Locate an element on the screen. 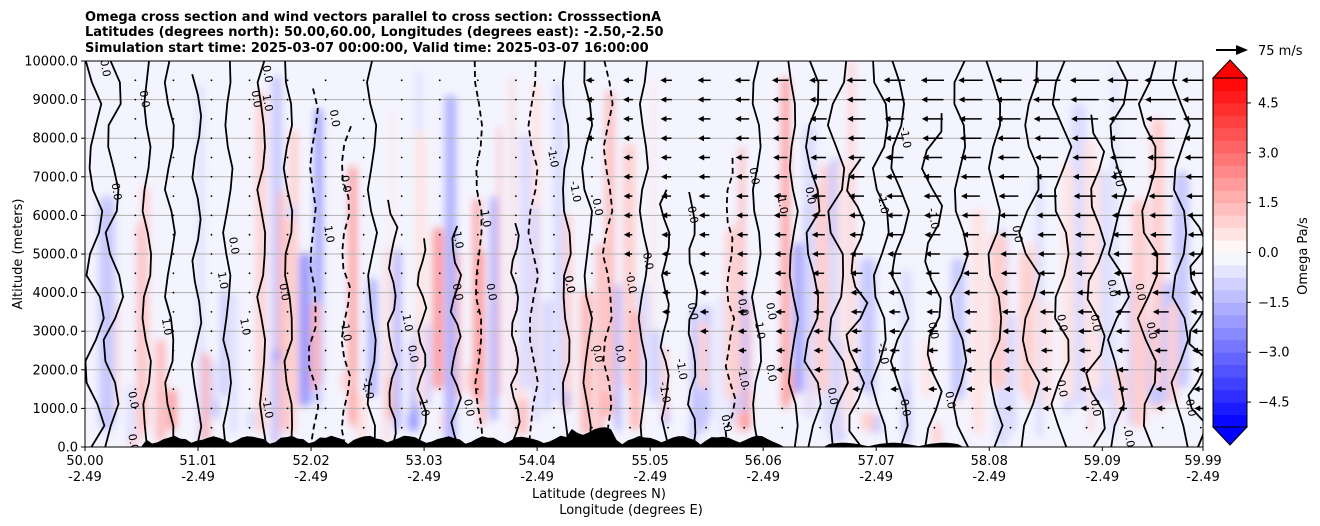 This screenshot has height=526, width=1320. x-axis-label-latitude: Latitude (degrees N) is located at coordinates (599, 494).